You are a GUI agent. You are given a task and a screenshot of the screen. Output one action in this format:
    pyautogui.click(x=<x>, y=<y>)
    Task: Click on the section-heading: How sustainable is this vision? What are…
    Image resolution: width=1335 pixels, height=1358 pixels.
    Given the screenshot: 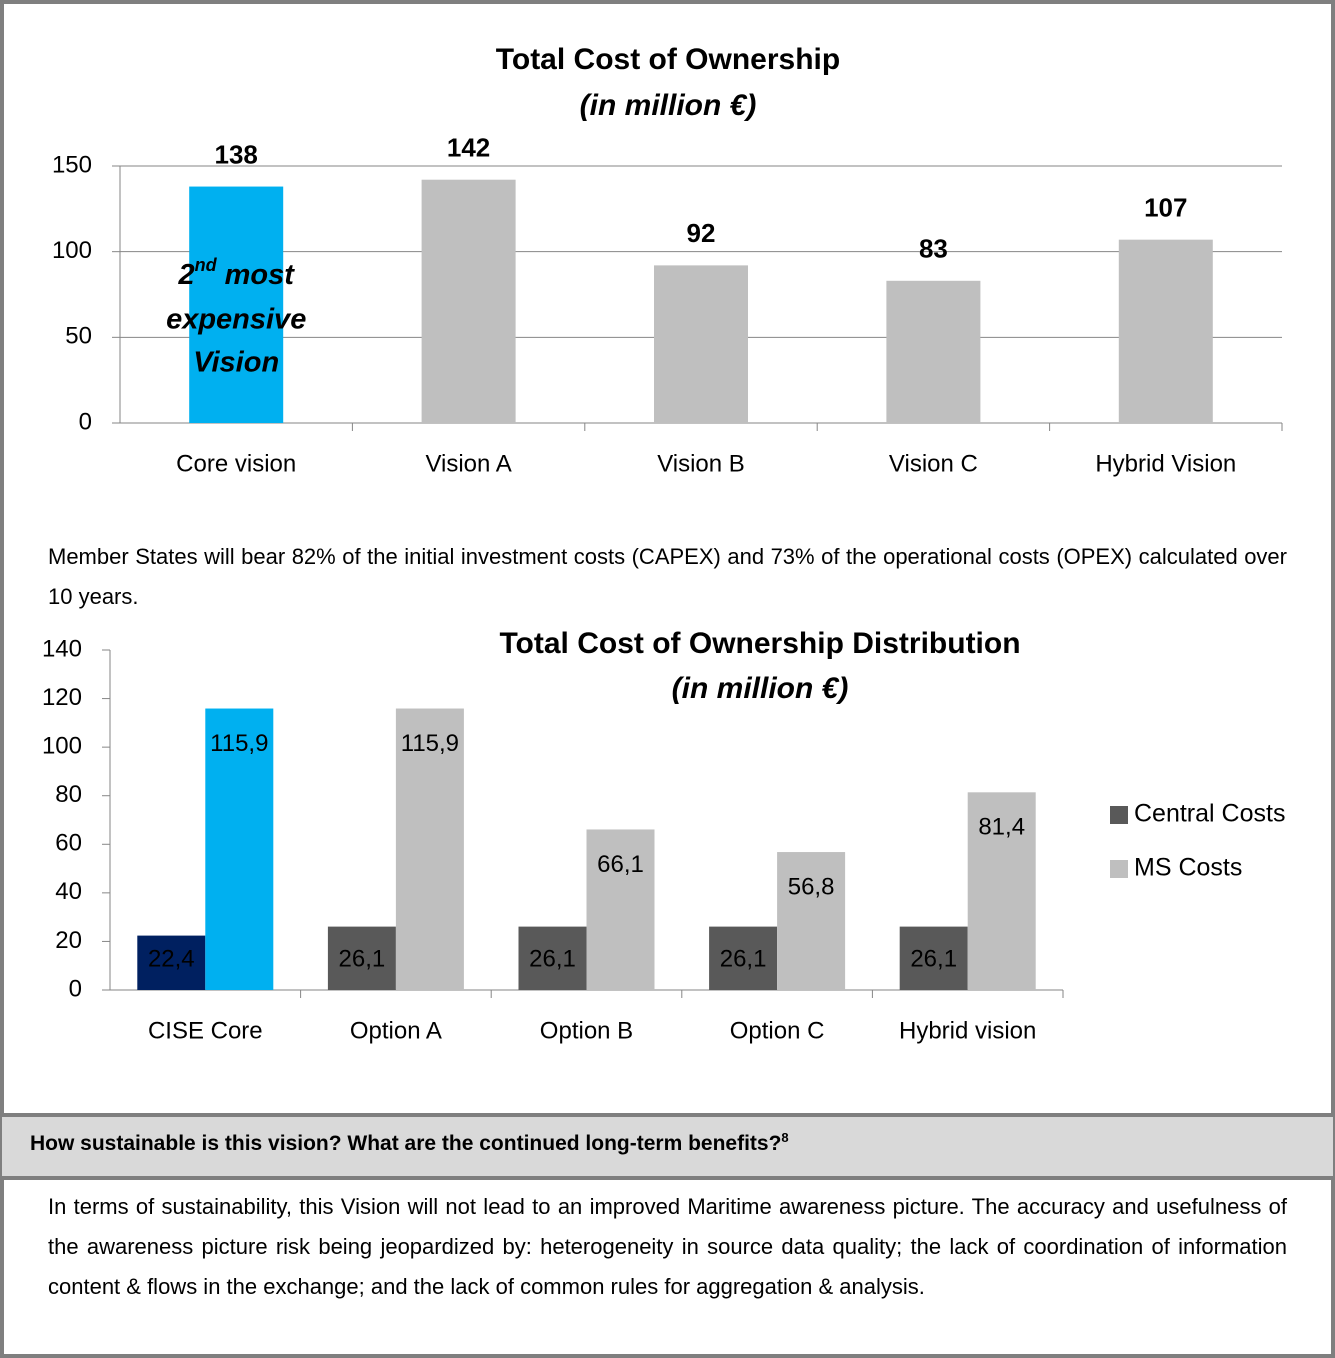 What is the action you would take?
    pyautogui.click(x=409, y=1143)
    